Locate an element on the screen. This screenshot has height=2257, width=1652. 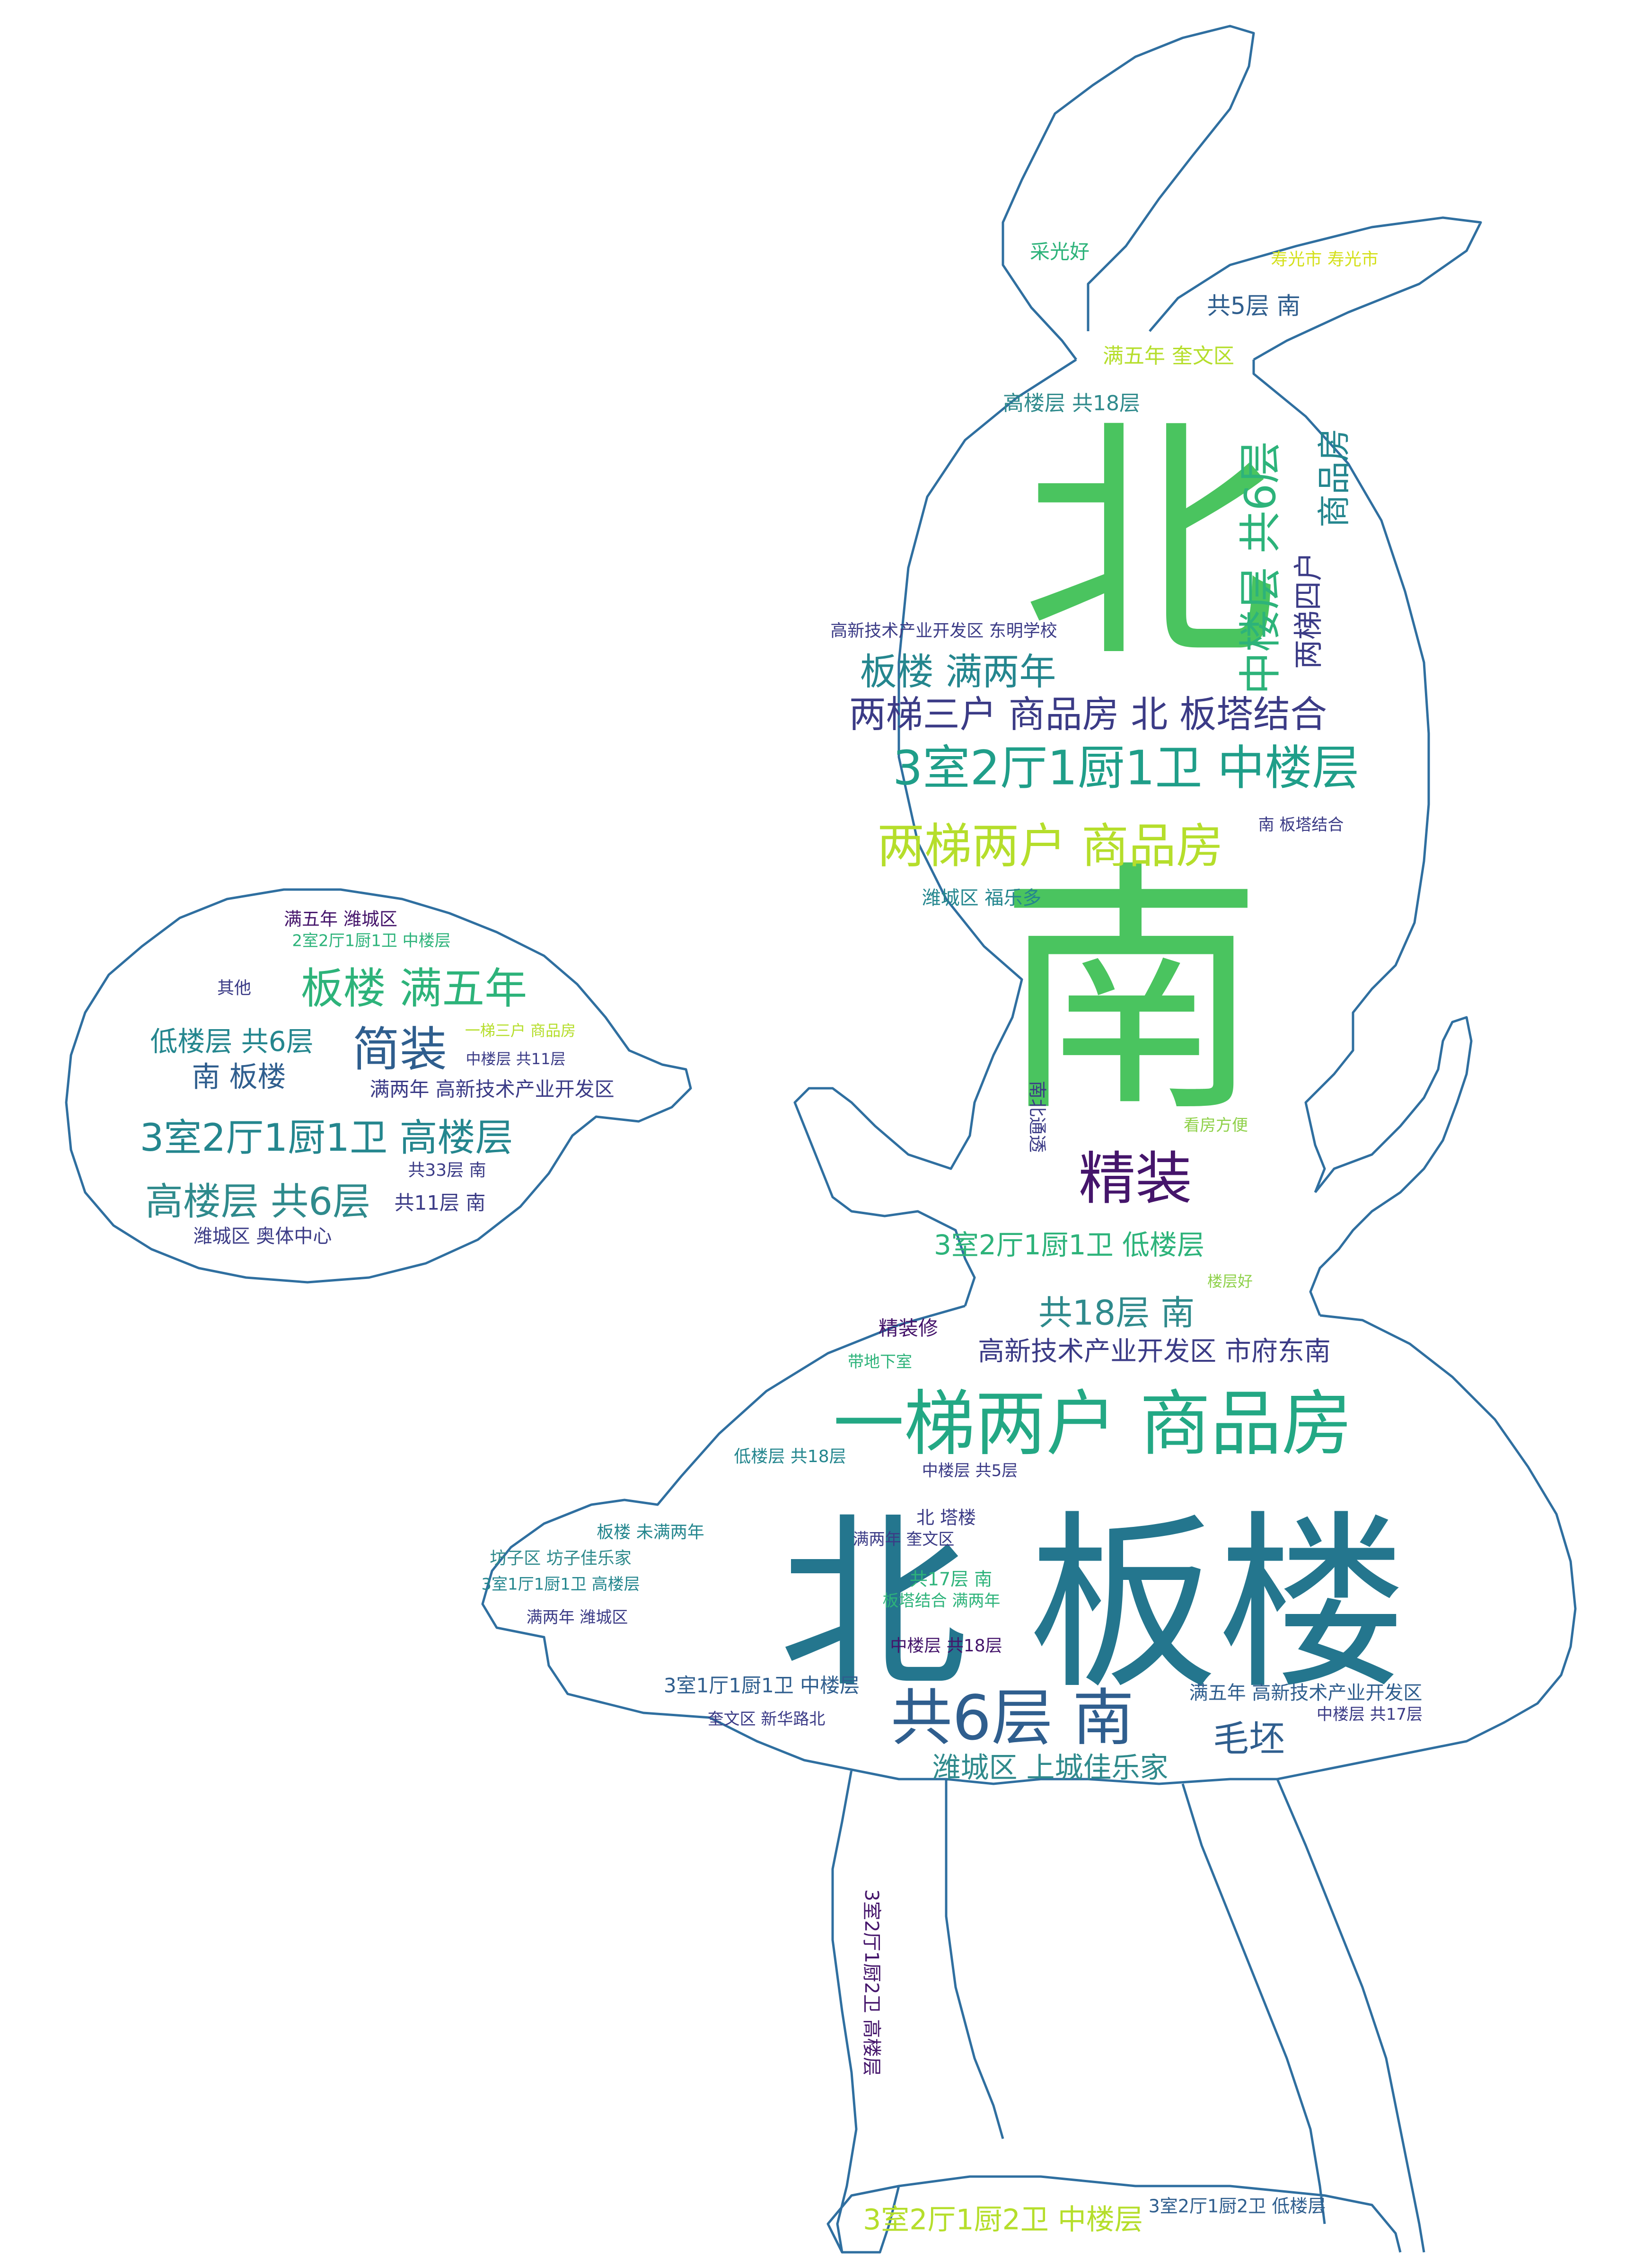
word-caiguanghao: 采光好 is located at coordinates (1060, 252).